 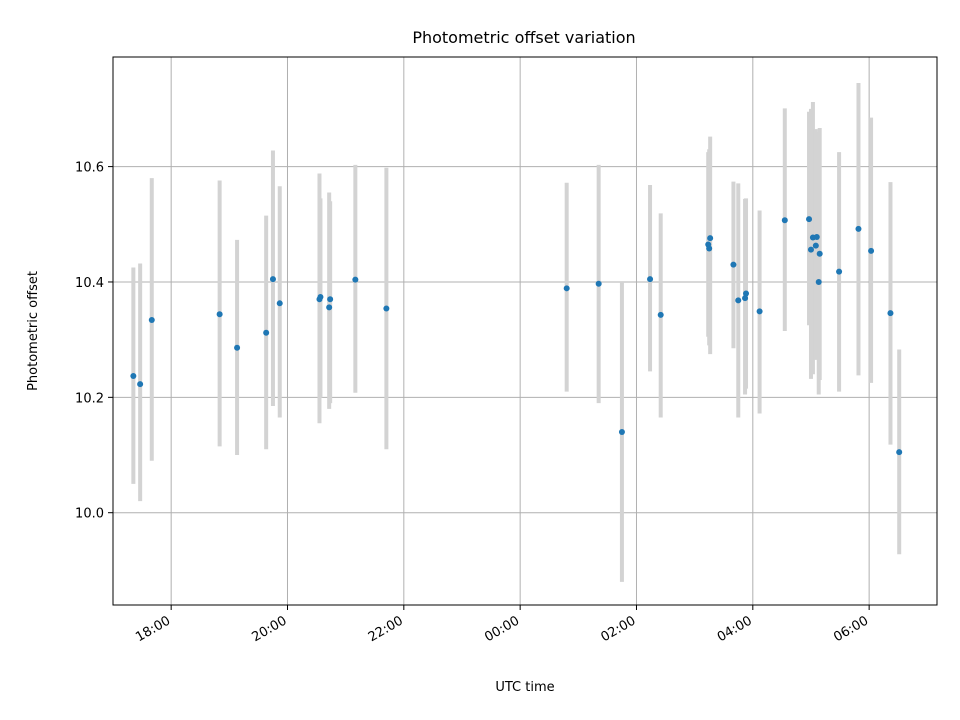 I want to click on x-tick-label: 22:00, so click(x=386, y=629).